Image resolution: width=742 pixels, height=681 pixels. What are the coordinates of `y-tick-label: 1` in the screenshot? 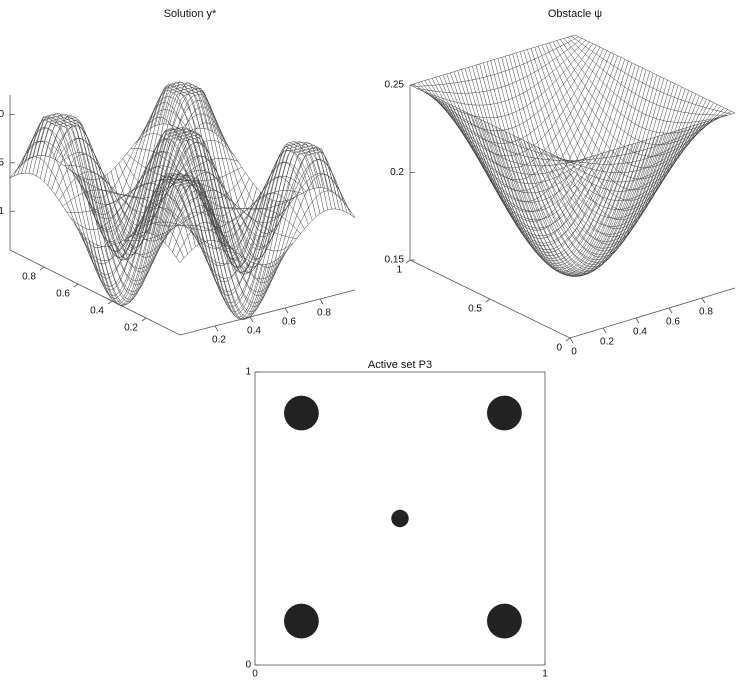 It's located at (399, 270).